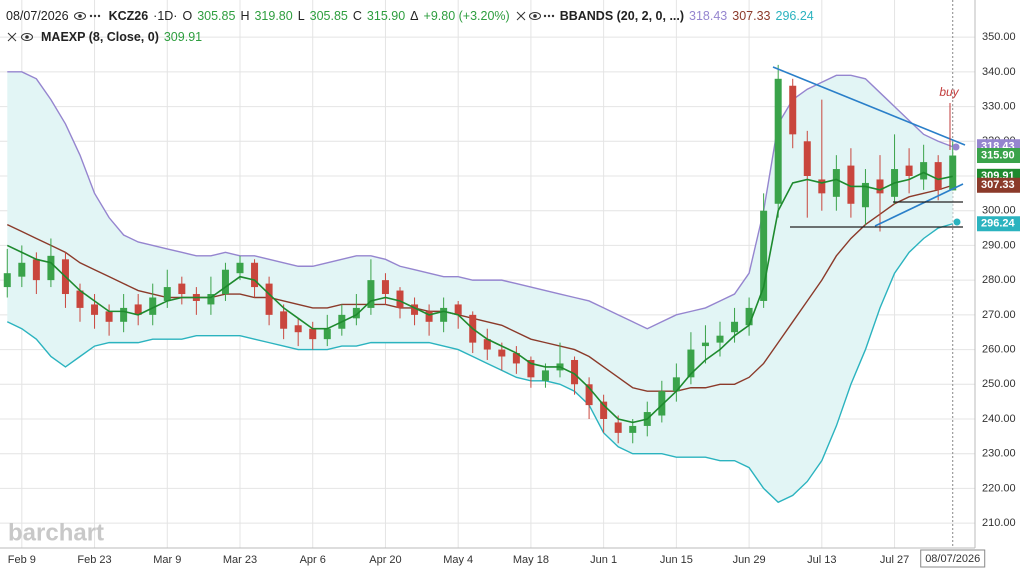 The width and height of the screenshot is (1024, 571). I want to click on y-tick-label: 330.00, so click(999, 106).